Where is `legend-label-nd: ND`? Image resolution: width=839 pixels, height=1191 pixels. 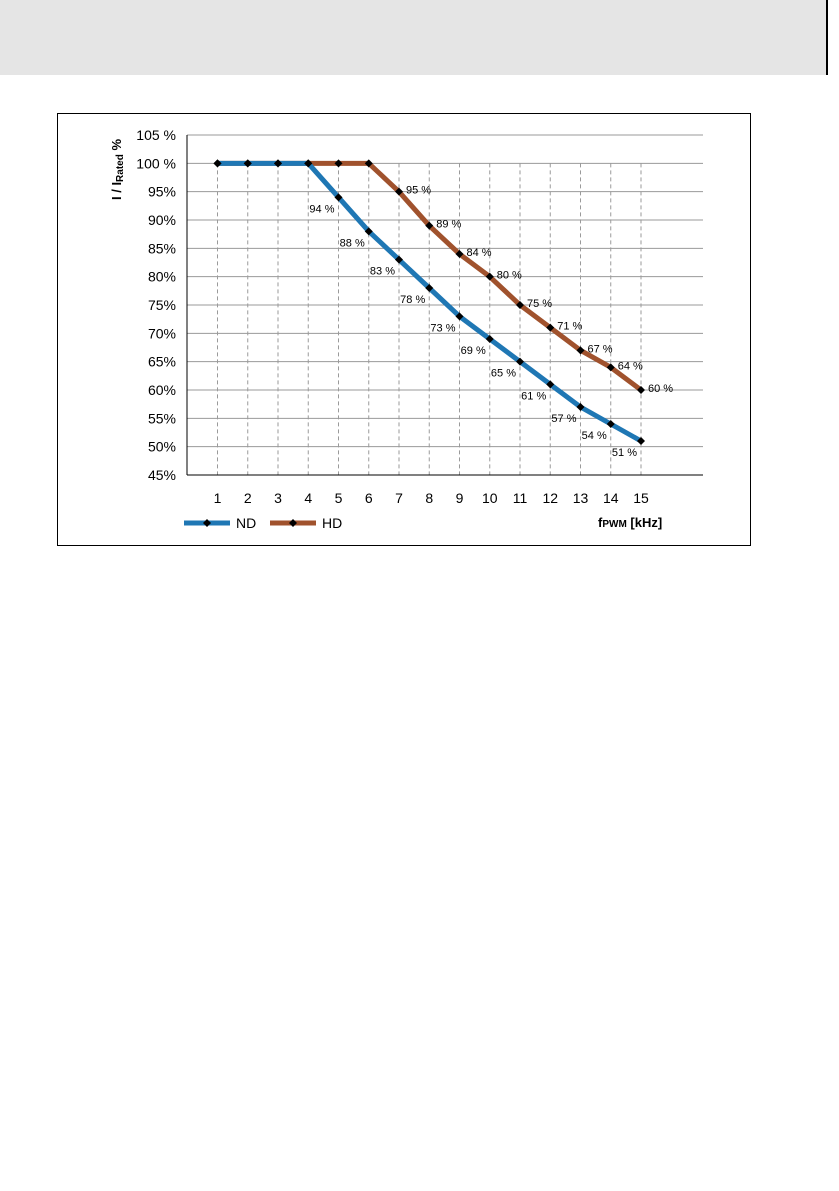
legend-label-nd: ND is located at coordinates (246, 523).